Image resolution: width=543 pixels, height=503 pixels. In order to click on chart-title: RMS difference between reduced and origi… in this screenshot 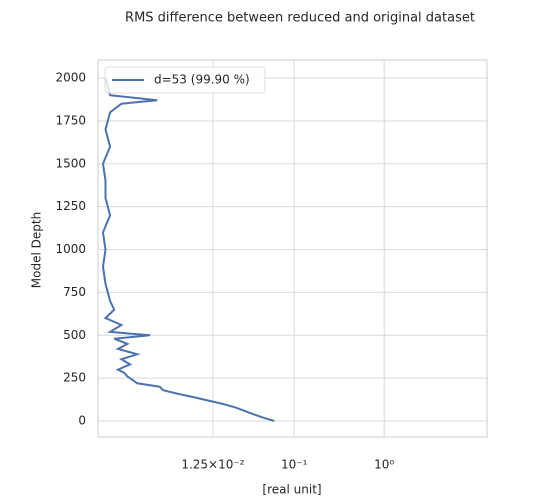, I will do `click(300, 18)`.